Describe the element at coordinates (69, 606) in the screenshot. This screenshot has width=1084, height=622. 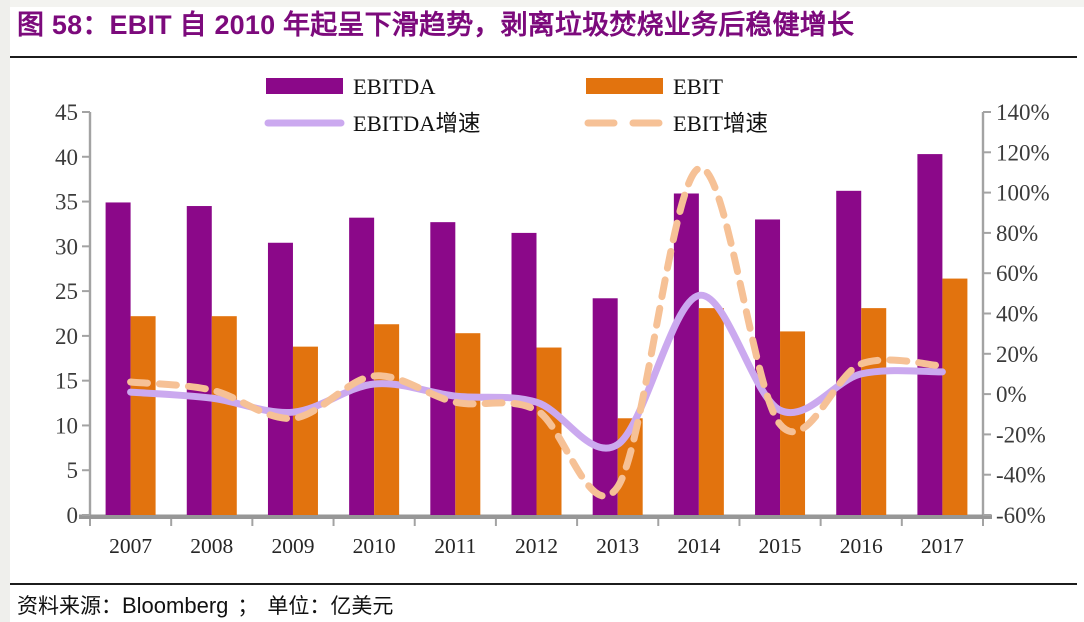
I see `source-label: 资料来源：` at that location.